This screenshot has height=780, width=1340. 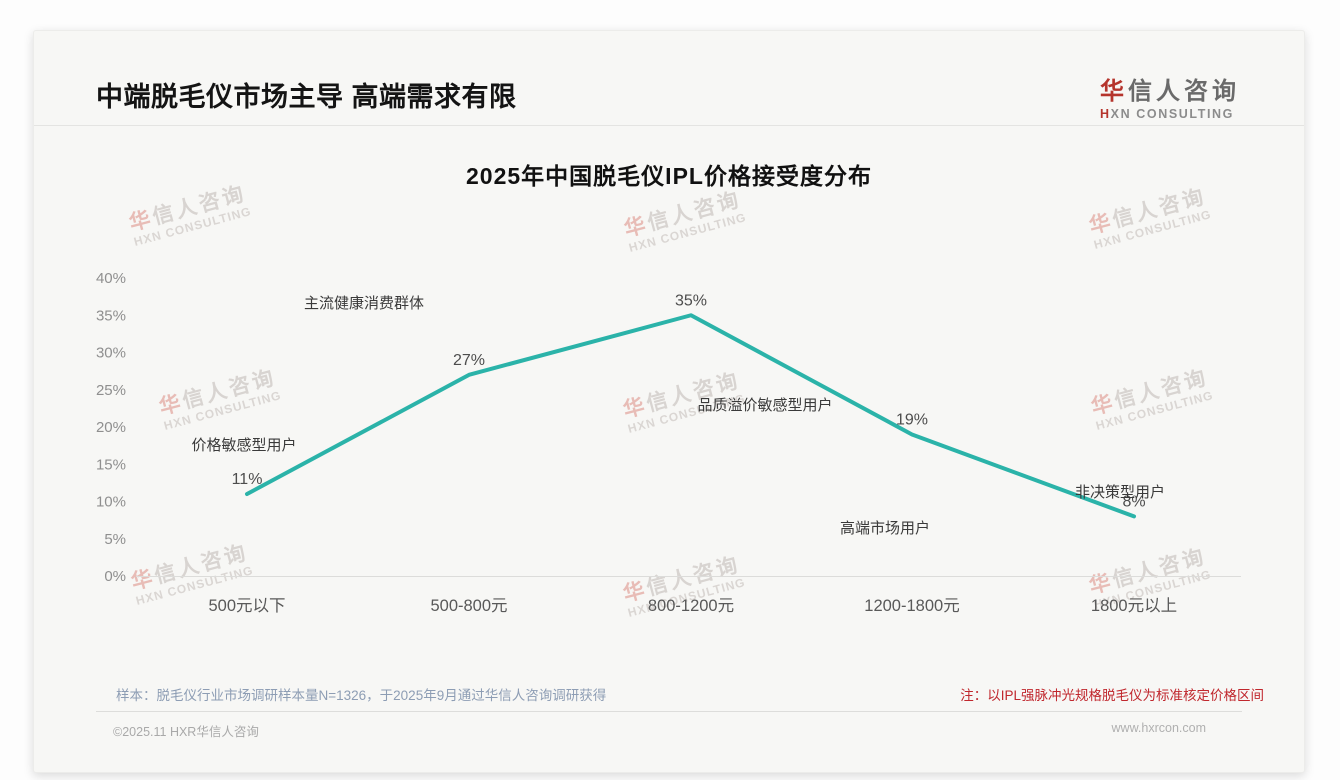 What do you see at coordinates (186, 732) in the screenshot?
I see `copyright-text: ©2025.11 HXR华信人咨询` at bounding box center [186, 732].